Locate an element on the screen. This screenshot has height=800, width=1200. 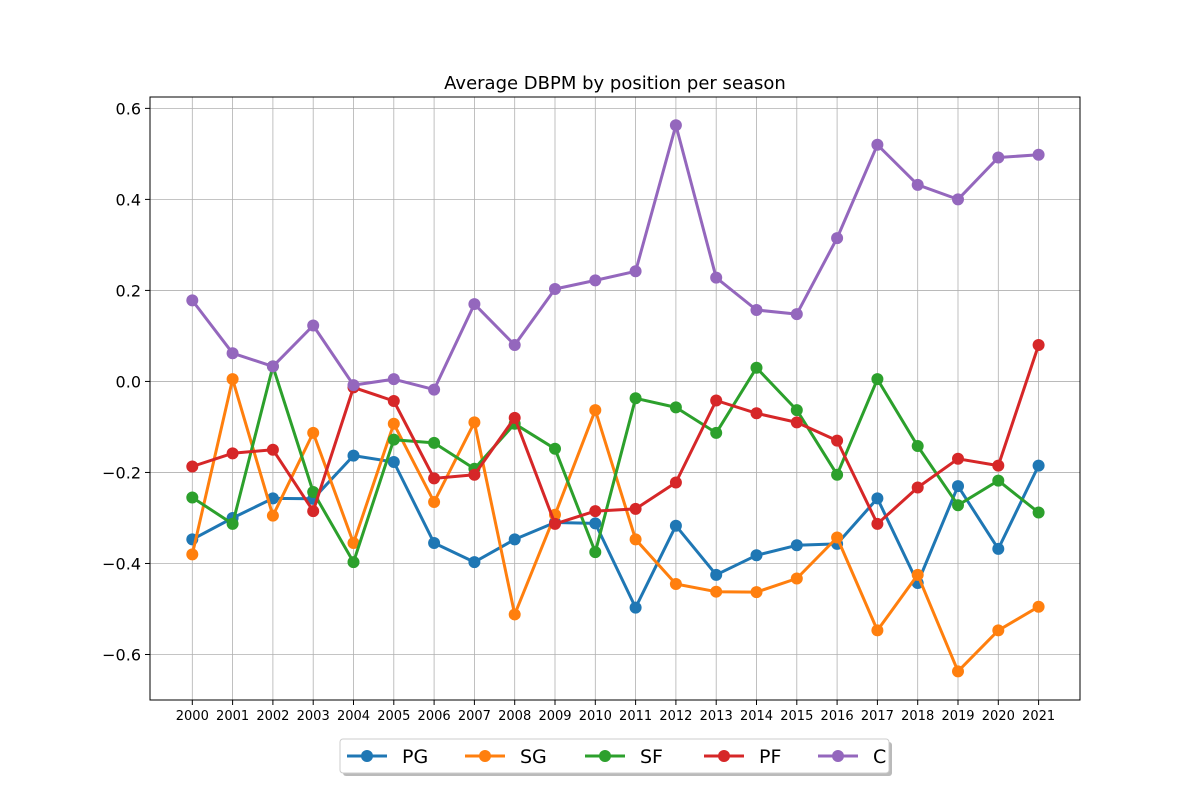
x-tick-label: 2014 is located at coordinates (756, 716).